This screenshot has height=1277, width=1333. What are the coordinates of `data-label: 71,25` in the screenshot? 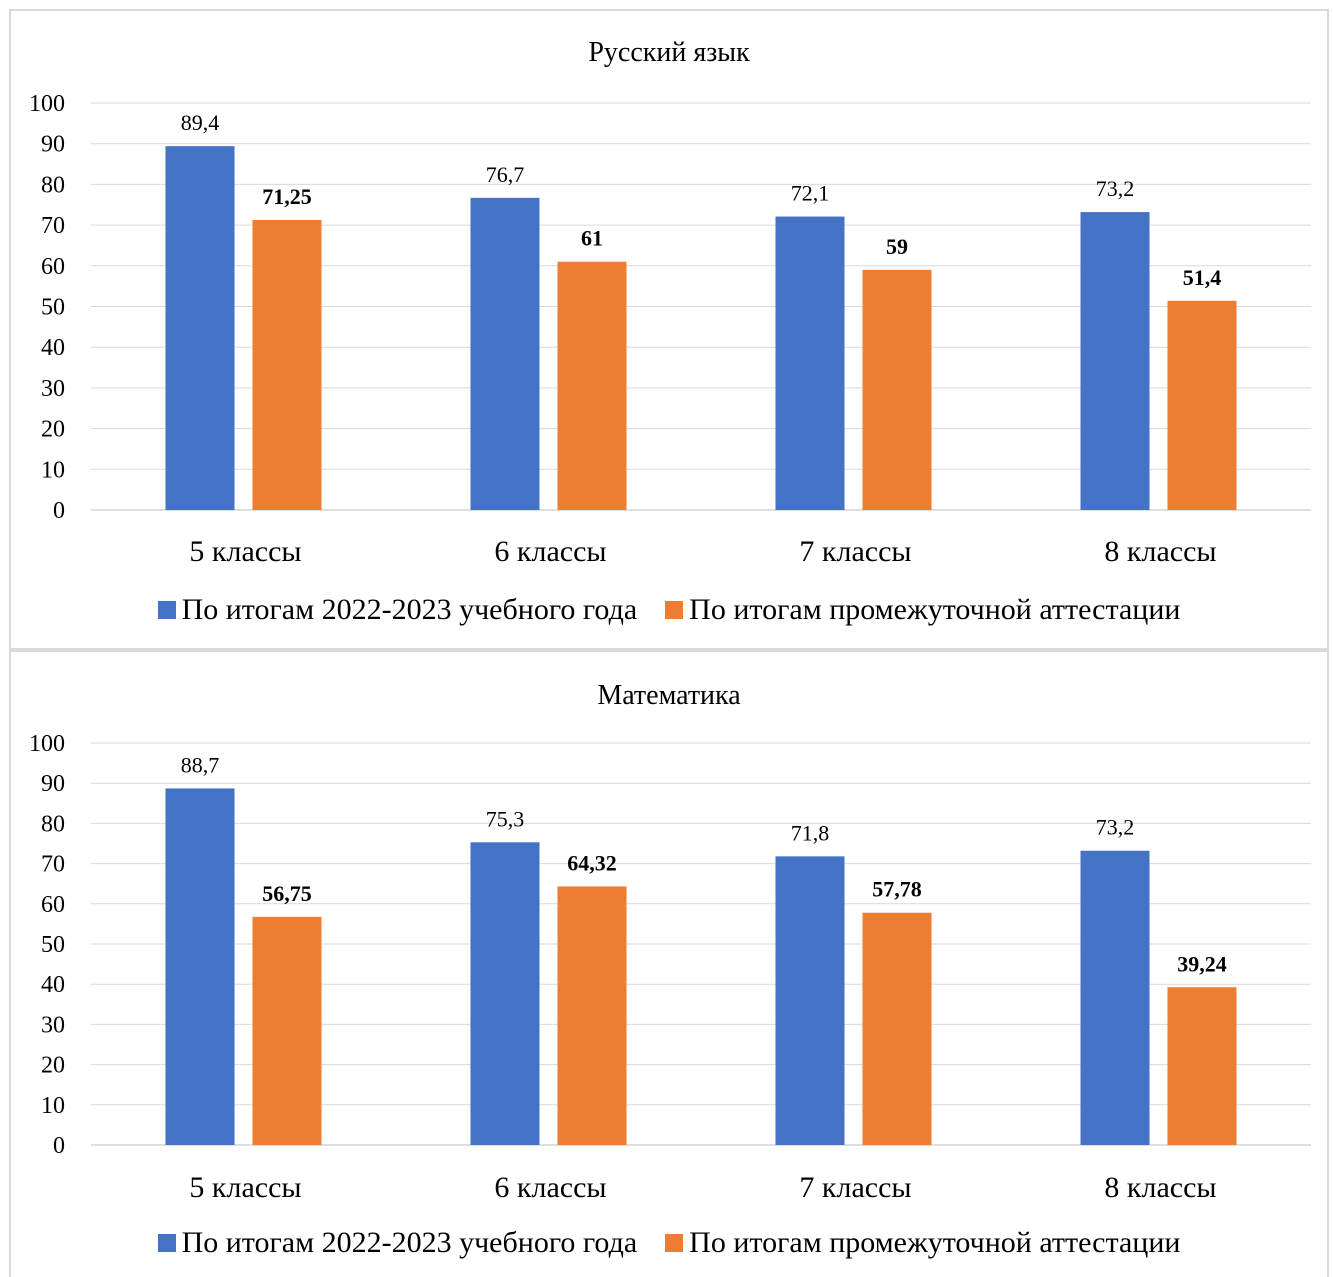 It's located at (287, 196).